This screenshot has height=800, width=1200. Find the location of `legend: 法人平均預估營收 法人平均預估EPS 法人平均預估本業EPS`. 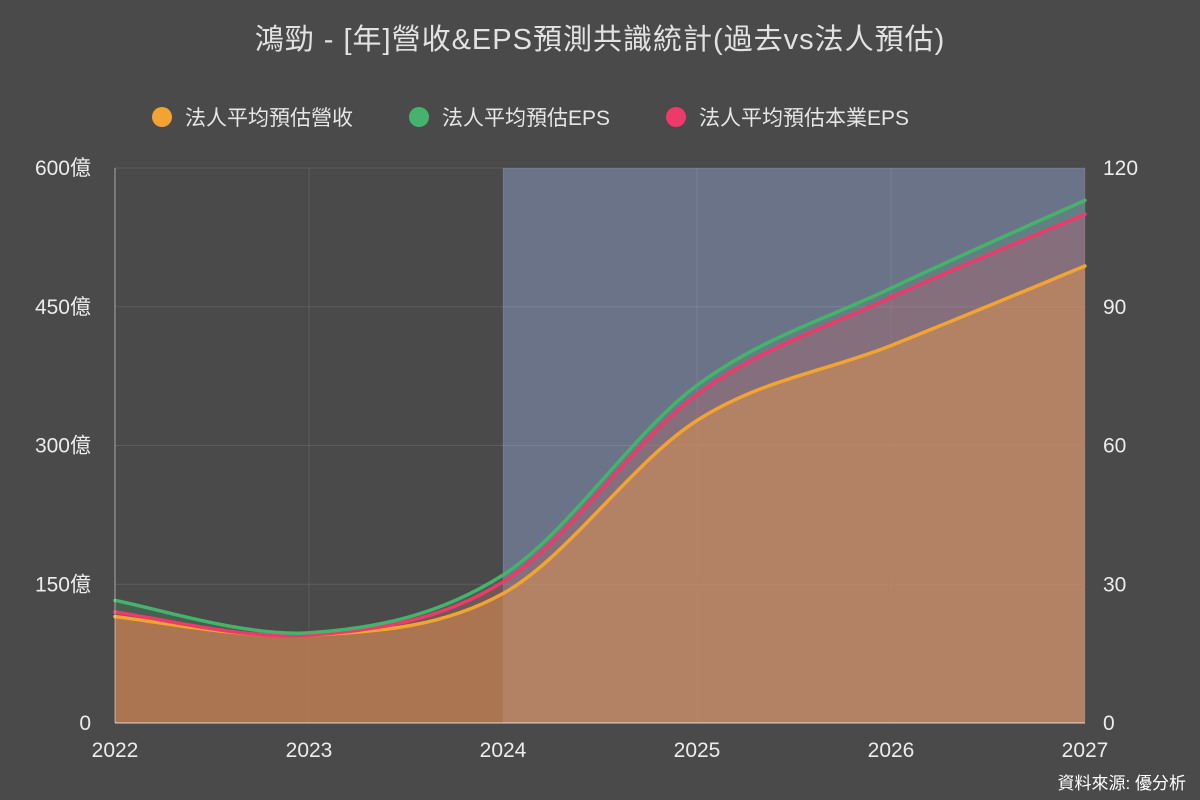

legend: 法人平均預估營收 法人平均預估EPS 法人平均預估本業EPS is located at coordinates (530, 117).